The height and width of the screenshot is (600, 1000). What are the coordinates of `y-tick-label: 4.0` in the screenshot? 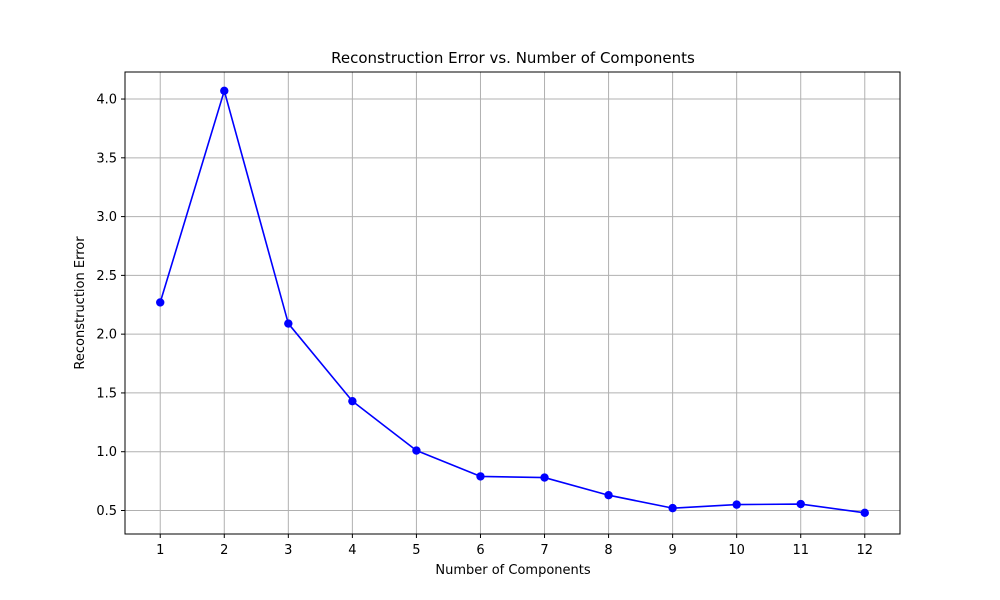 It's located at (106, 100).